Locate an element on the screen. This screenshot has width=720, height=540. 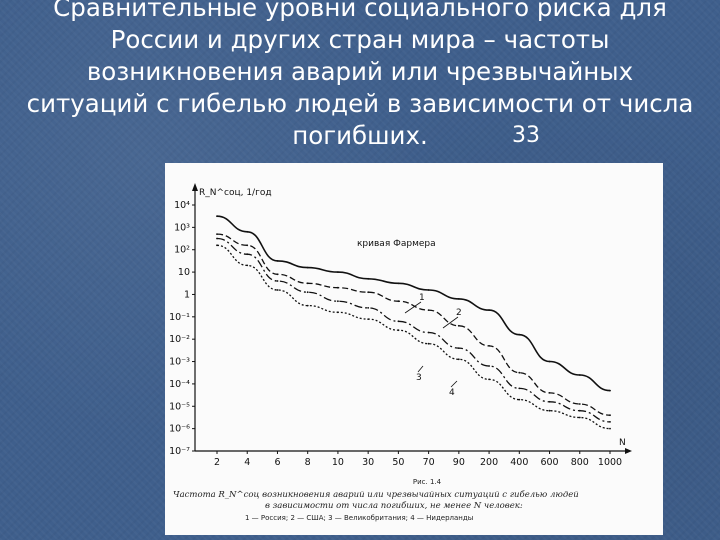
y-tick-label: 10⁻⁵ is located at coordinates (179, 406).